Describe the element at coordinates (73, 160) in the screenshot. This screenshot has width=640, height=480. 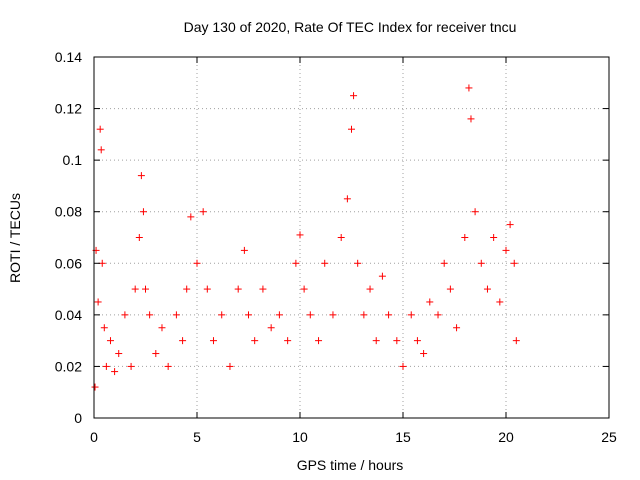
I see `y-tick-label: 0.1` at that location.